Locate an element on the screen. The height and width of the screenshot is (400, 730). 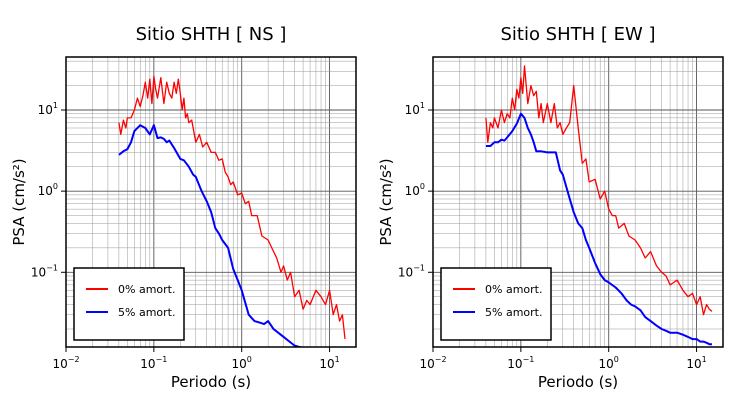
chart-title: Sitio SHTH [ EW ] is located at coordinates (577, 34).